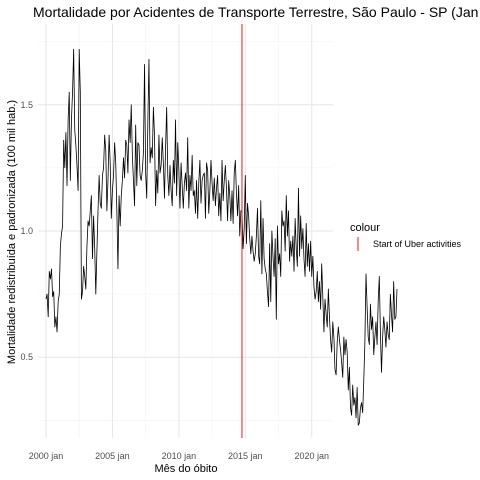 Image resolution: width=480 pixels, height=480 pixels. I want to click on x-tick-label: 2010 jan, so click(179, 456).